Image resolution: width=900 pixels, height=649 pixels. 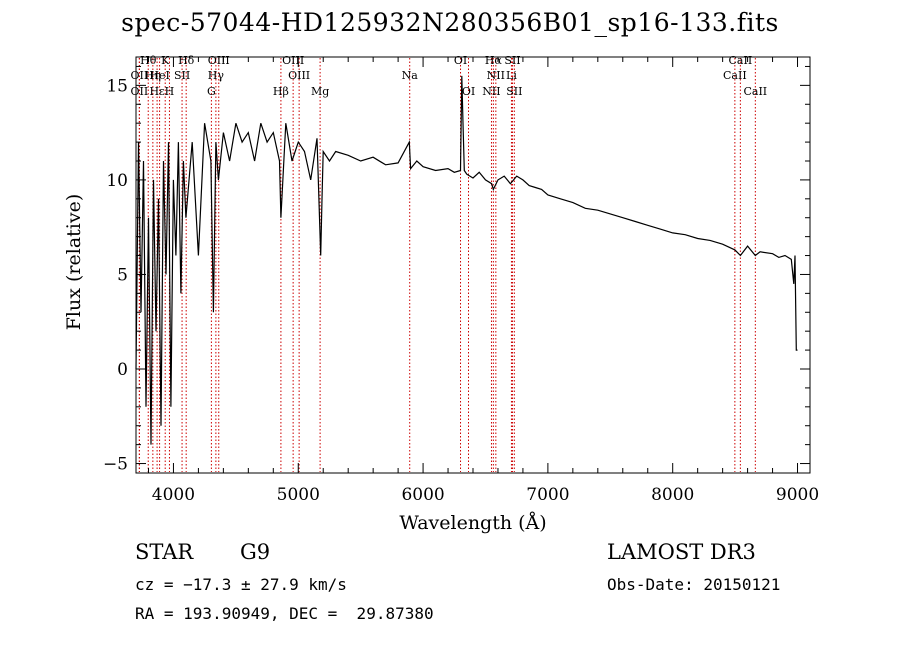 What do you see at coordinates (511, 75) in the screenshot?
I see `line-marker-label: Li` at bounding box center [511, 75].